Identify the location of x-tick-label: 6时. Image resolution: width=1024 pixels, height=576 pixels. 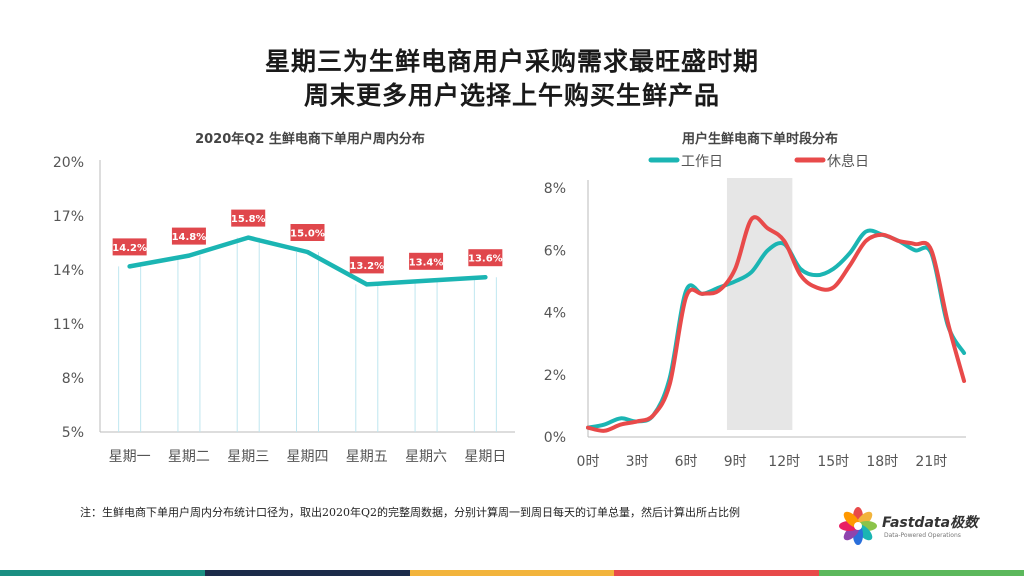
(686, 462).